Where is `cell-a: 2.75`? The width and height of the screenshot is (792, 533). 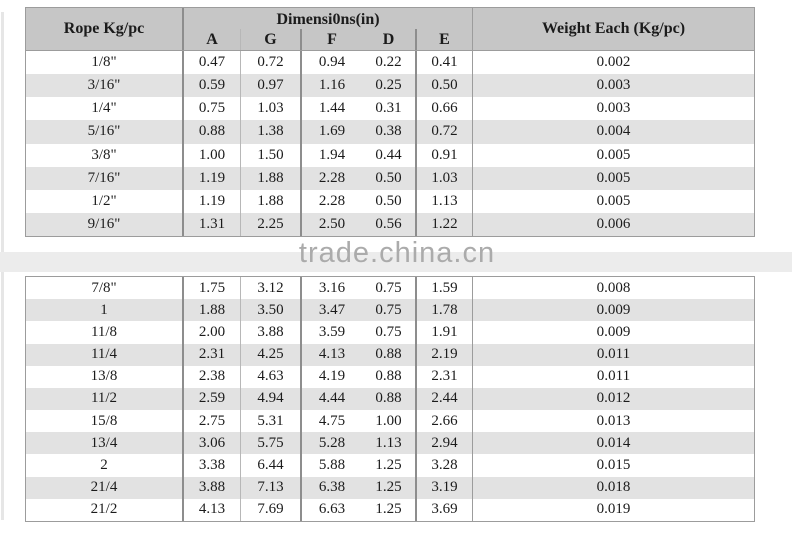
cell-a: 2.75 is located at coordinates (212, 421).